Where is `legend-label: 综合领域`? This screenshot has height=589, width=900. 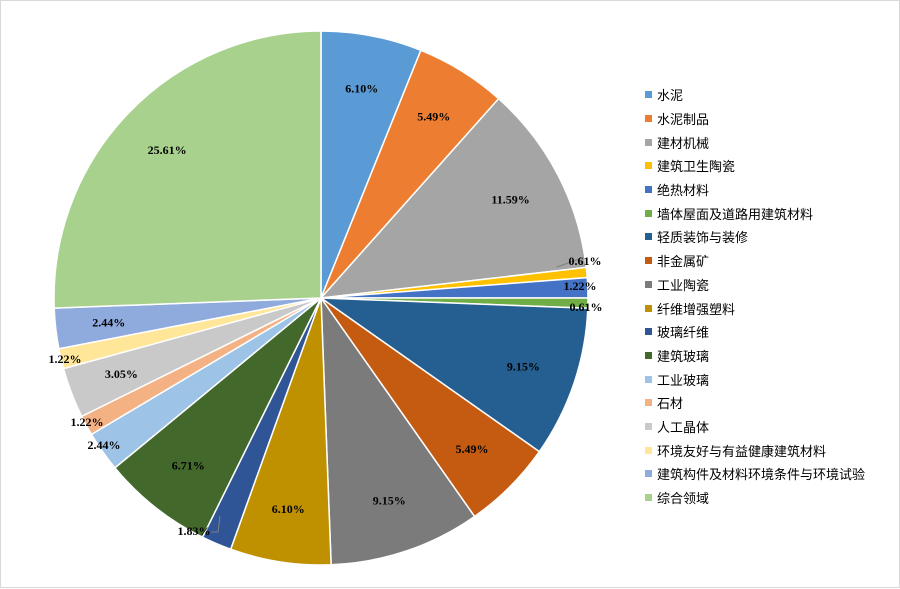
legend-label: 综合领域 is located at coordinates (683, 500).